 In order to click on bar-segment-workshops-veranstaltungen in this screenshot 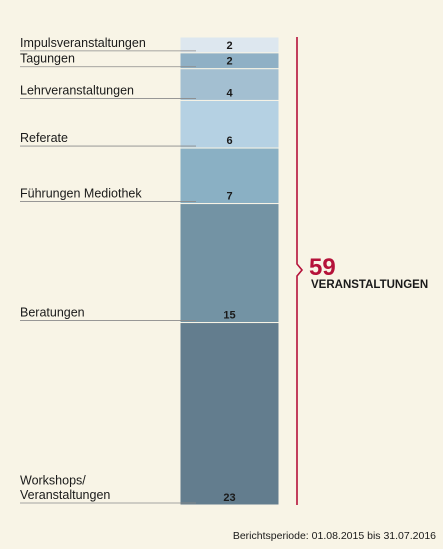, I will do `click(229, 414)`.